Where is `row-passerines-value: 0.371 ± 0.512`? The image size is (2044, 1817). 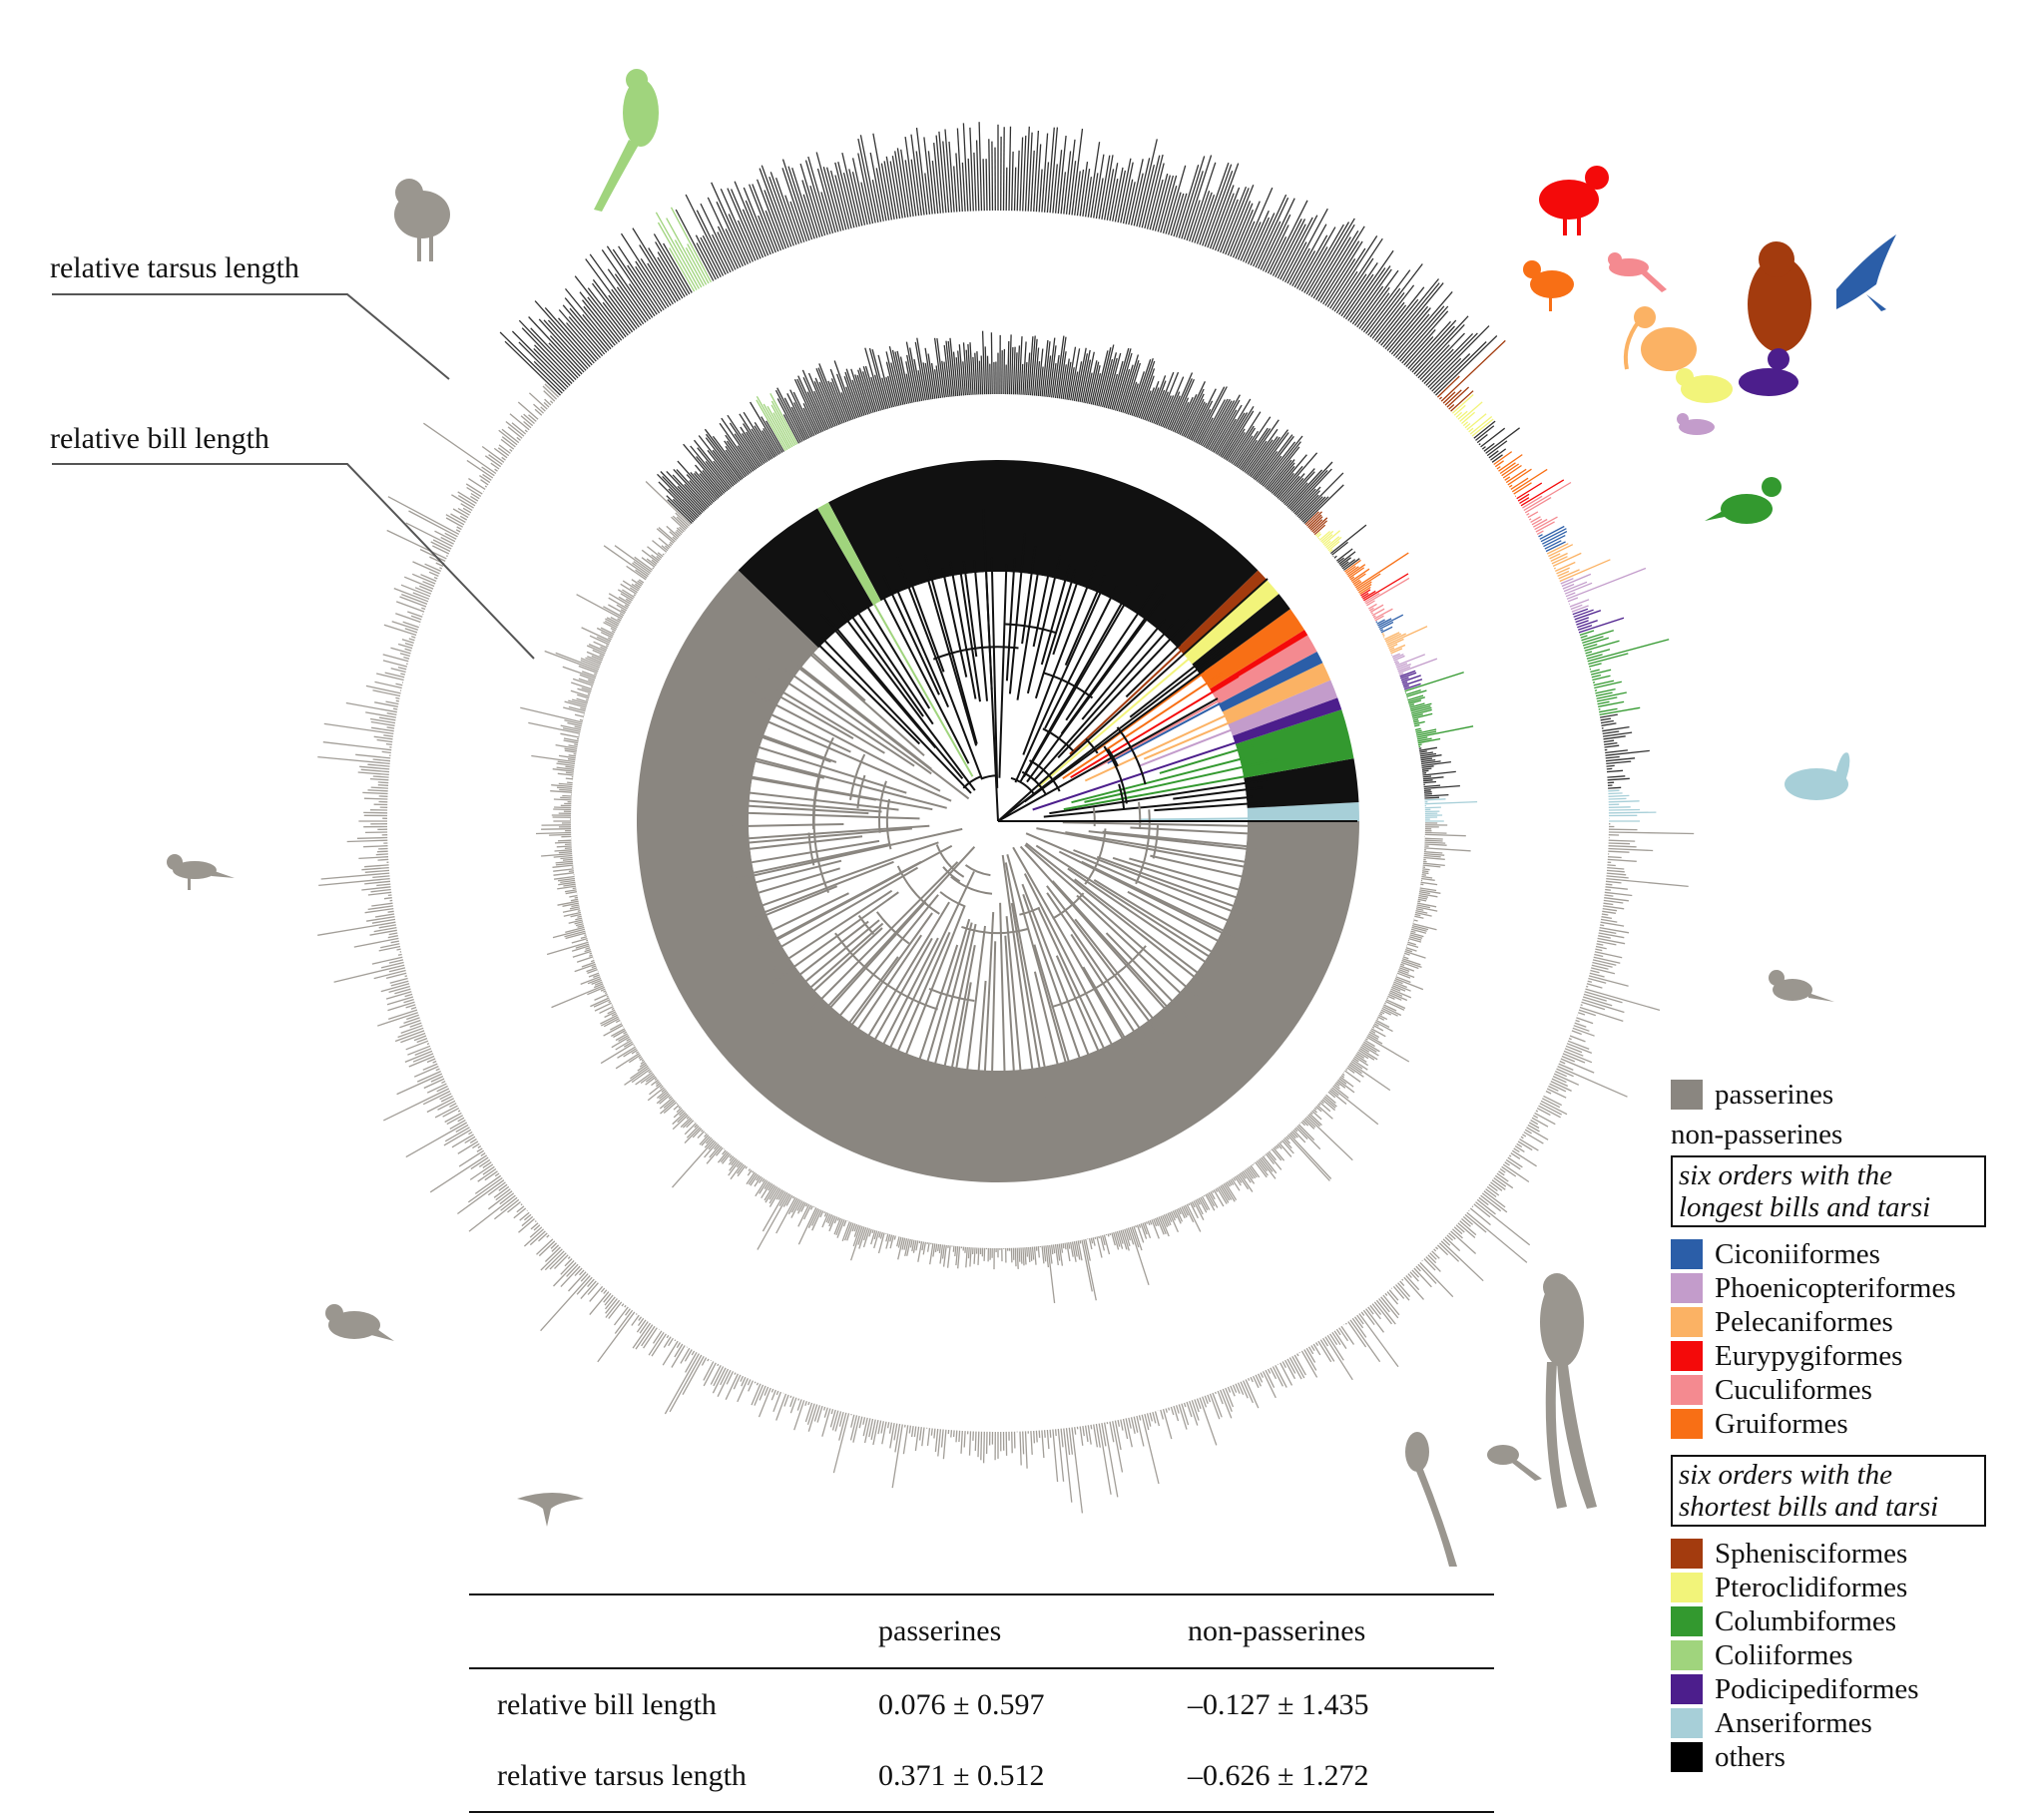 row-passerines-value: 0.371 ± 0.512 is located at coordinates (1033, 1777).